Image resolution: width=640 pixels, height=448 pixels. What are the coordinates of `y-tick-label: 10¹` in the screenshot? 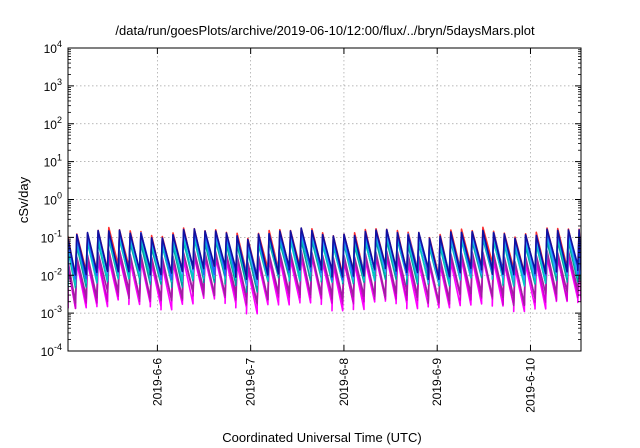 It's located at (53, 161).